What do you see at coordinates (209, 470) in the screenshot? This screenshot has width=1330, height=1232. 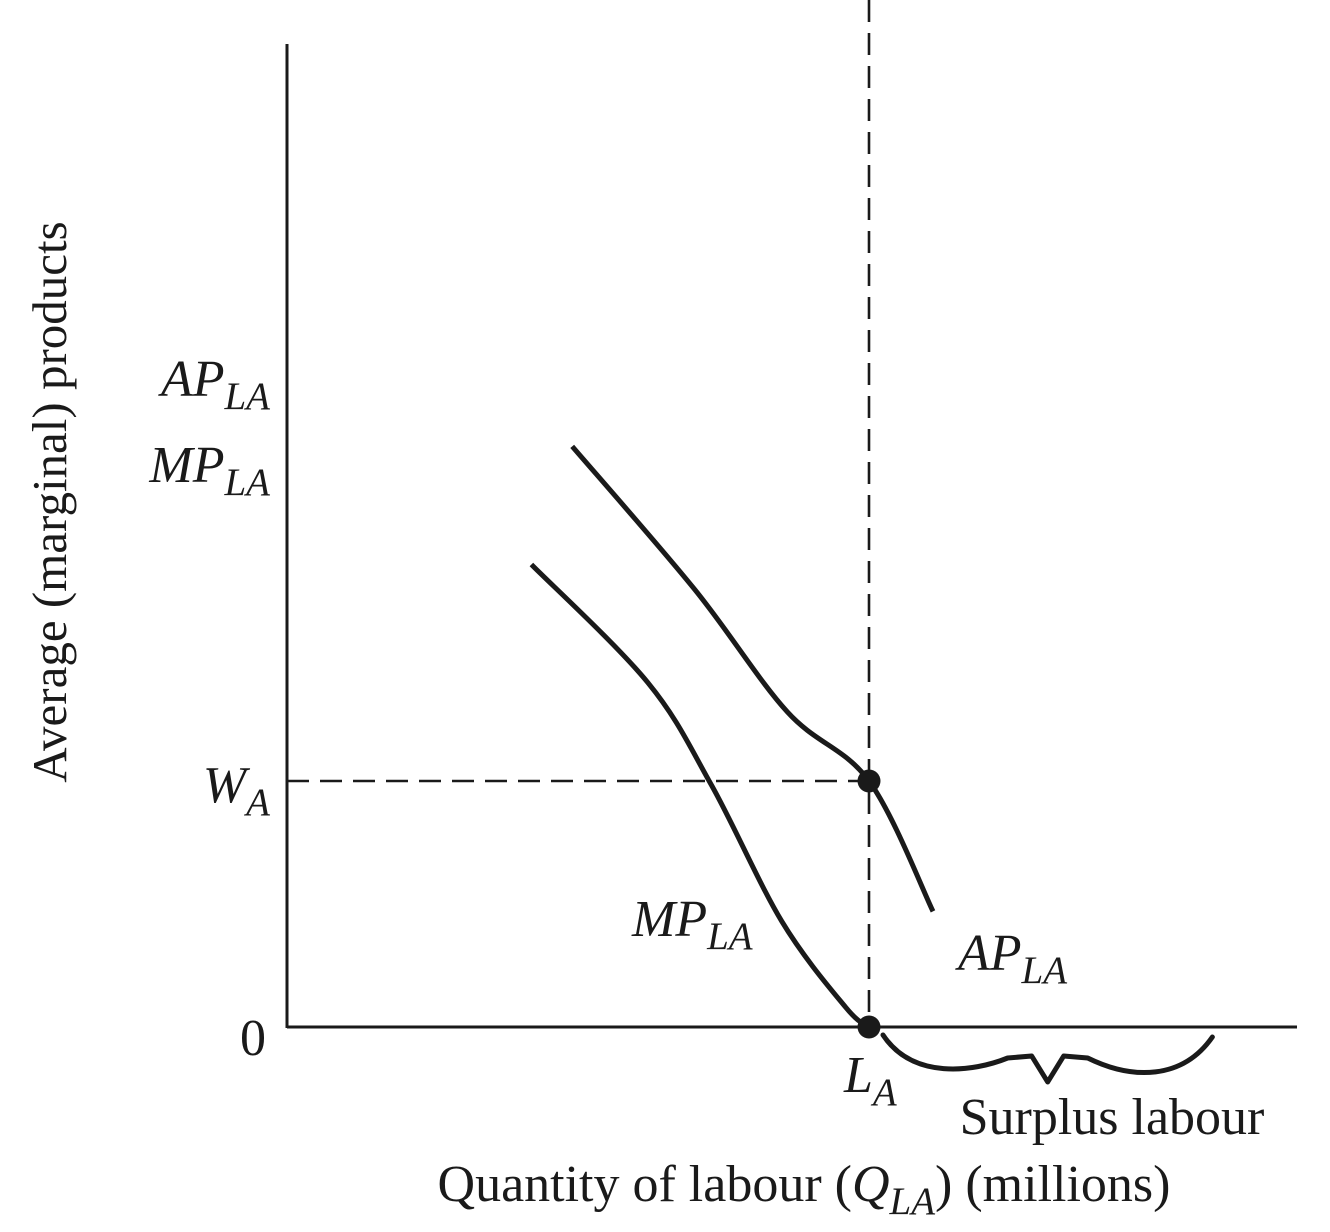 I see `y-axis-variable-mp: MPLA` at bounding box center [209, 470].